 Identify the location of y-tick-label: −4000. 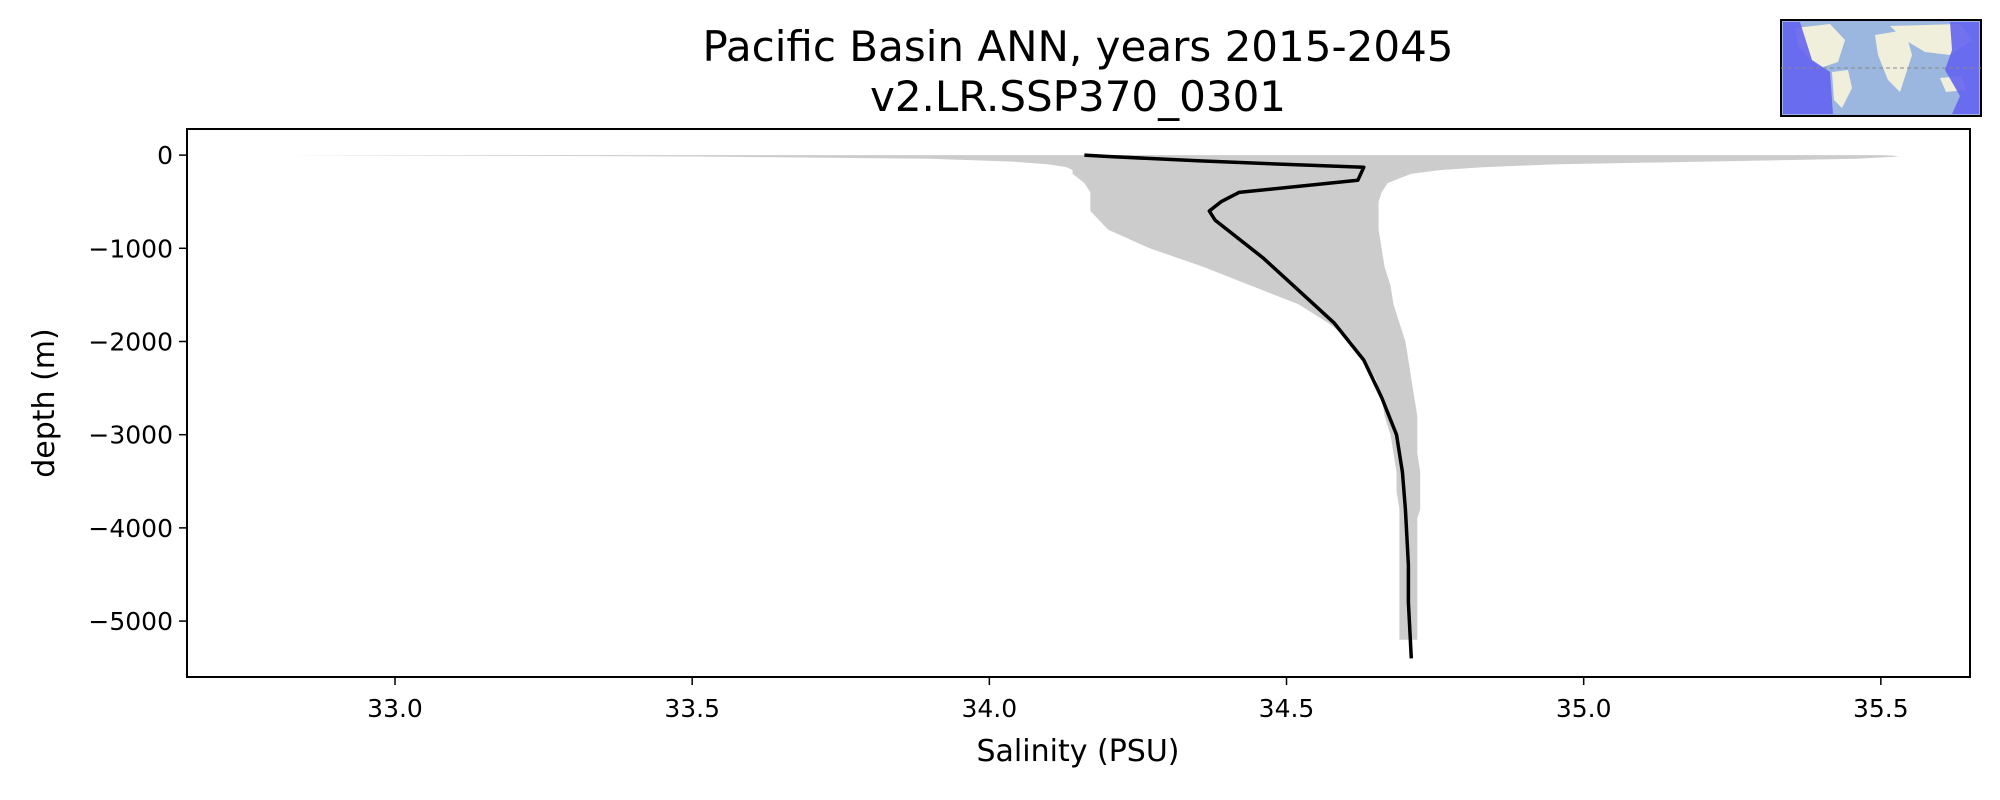
(130, 528).